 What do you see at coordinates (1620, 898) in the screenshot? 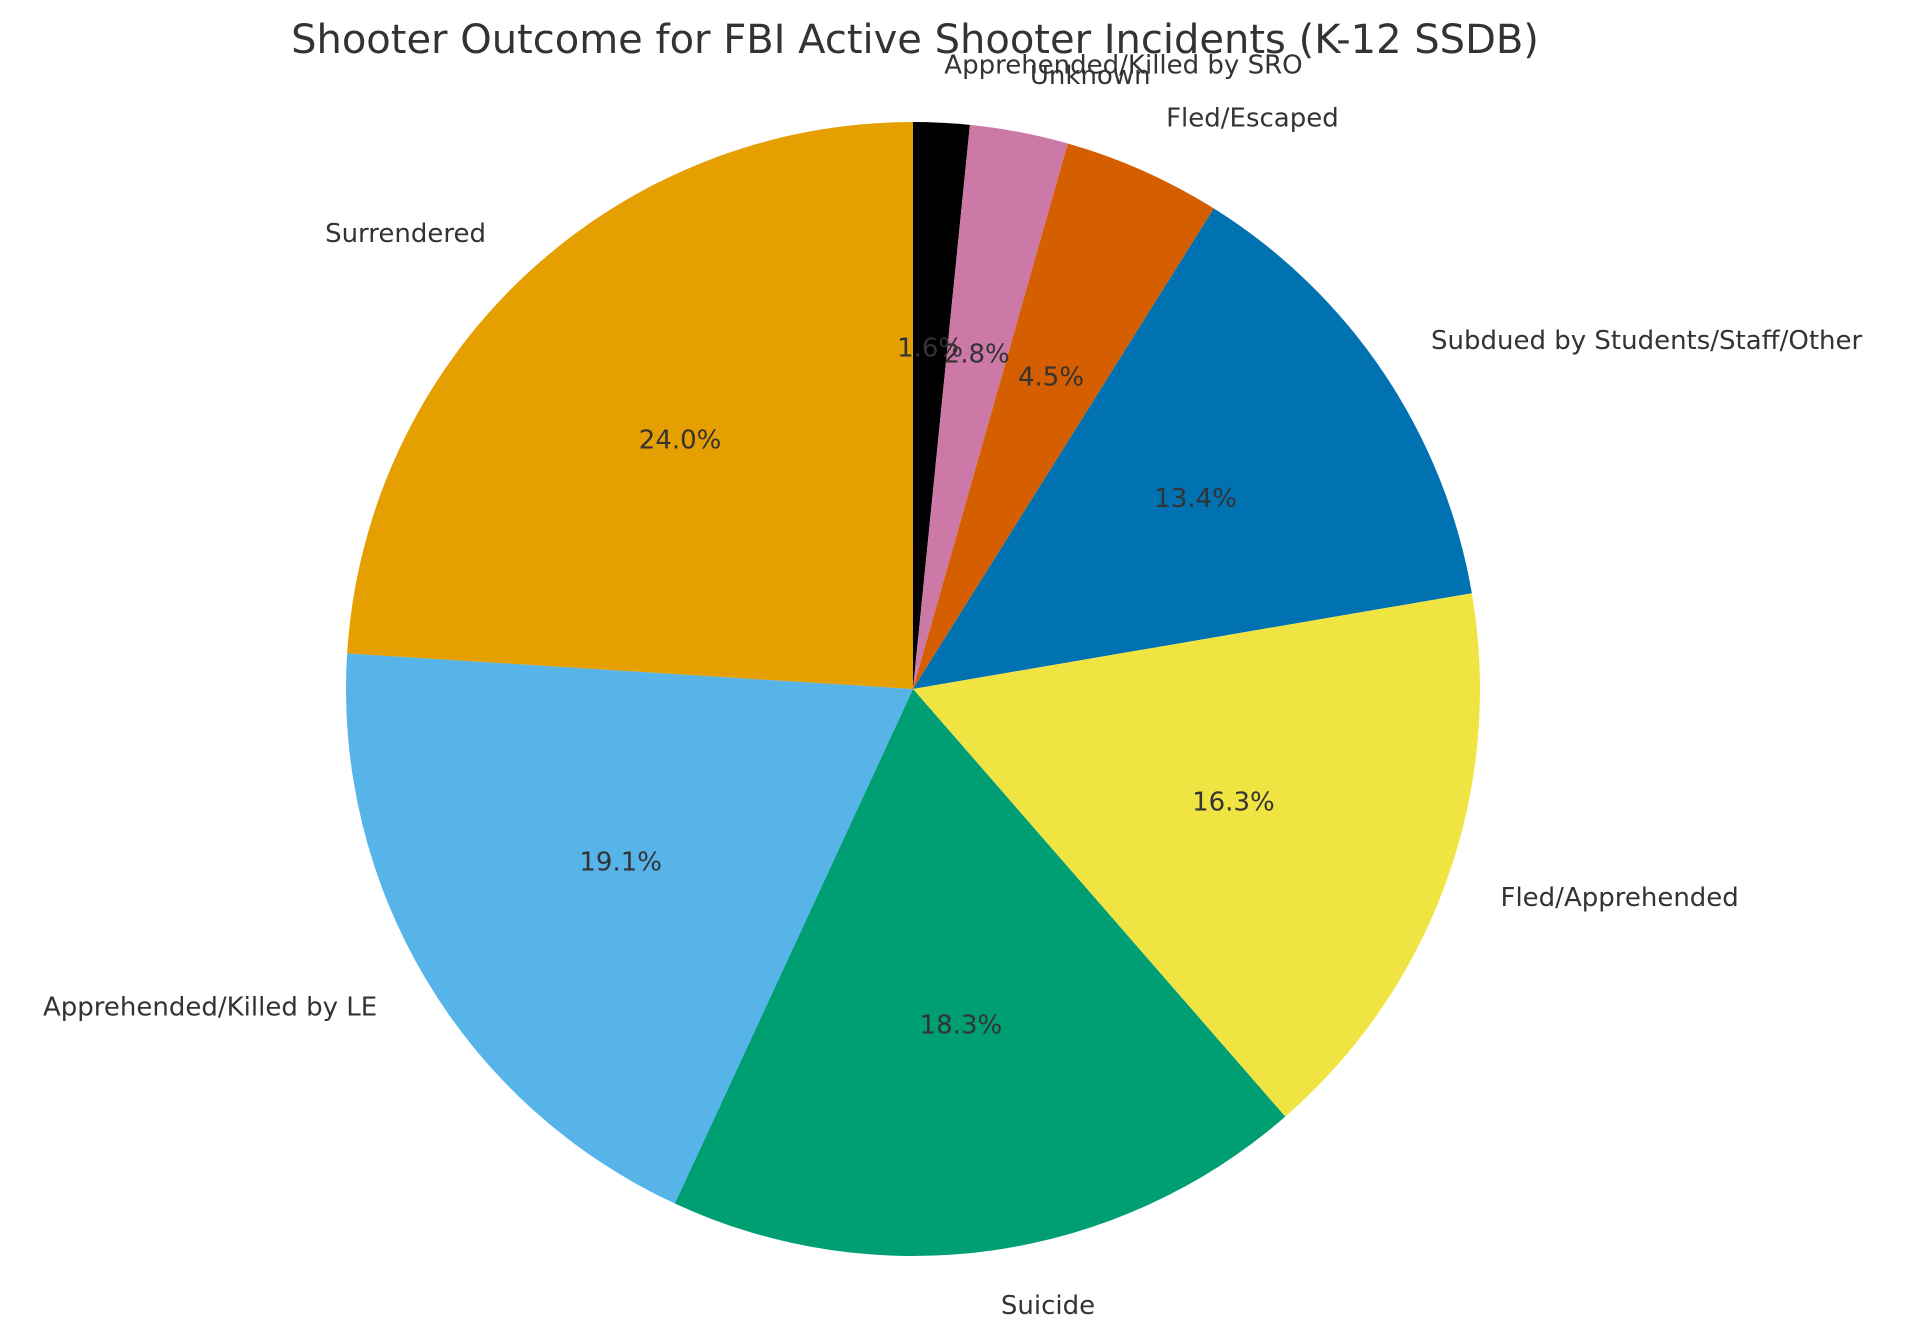
I see `slice-label-fled-apprehended: Fled/Apprehended` at bounding box center [1620, 898].